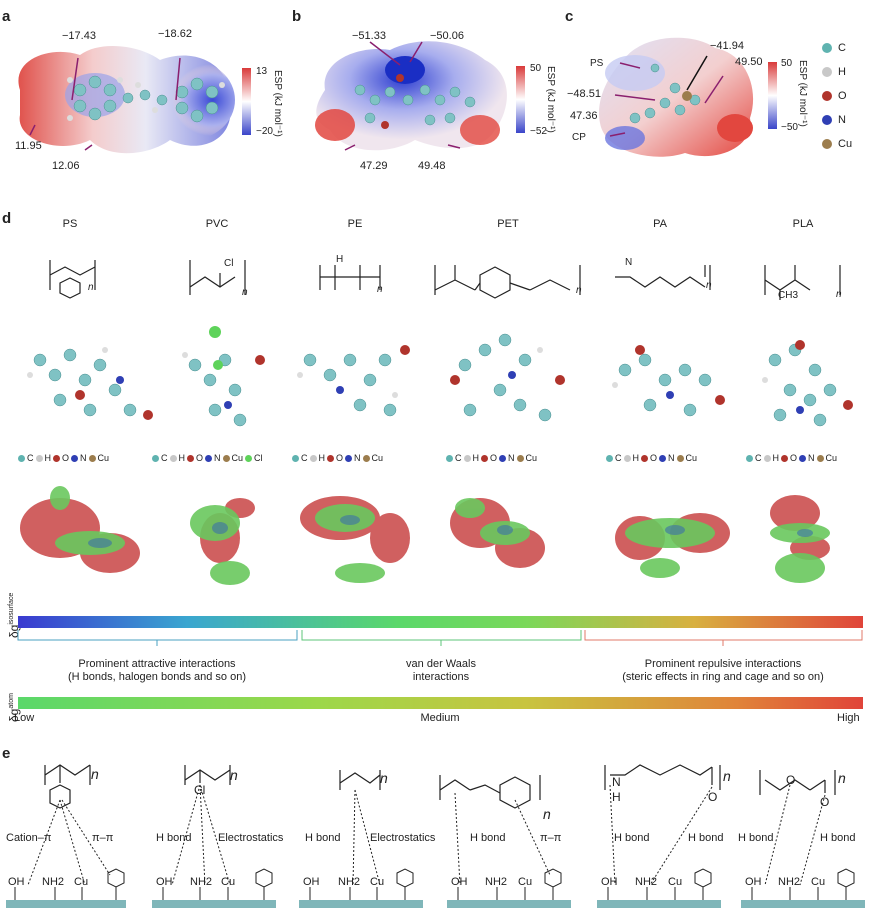 Image resolution: width=871 pixels, height=912 pixels. What do you see at coordinates (234, 775) in the screenshot?
I see `e-subscript-n-pvc: n` at bounding box center [234, 775].